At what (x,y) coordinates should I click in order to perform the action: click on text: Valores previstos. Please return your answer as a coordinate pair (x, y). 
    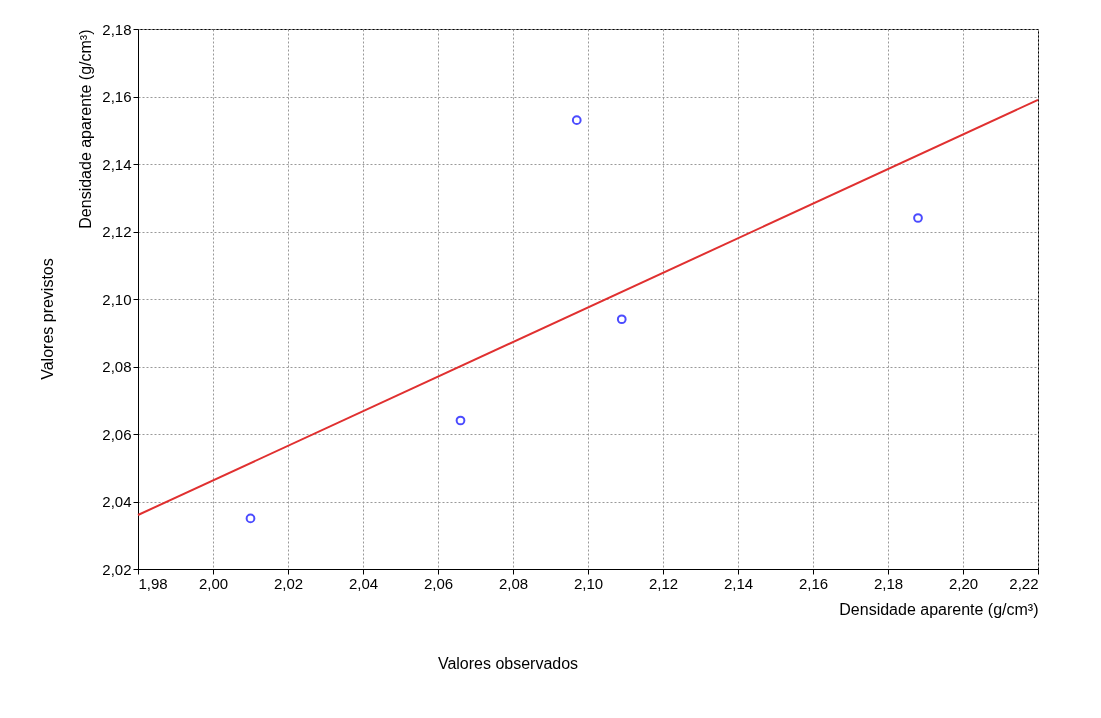
    Looking at the image, I should click on (47, 319).